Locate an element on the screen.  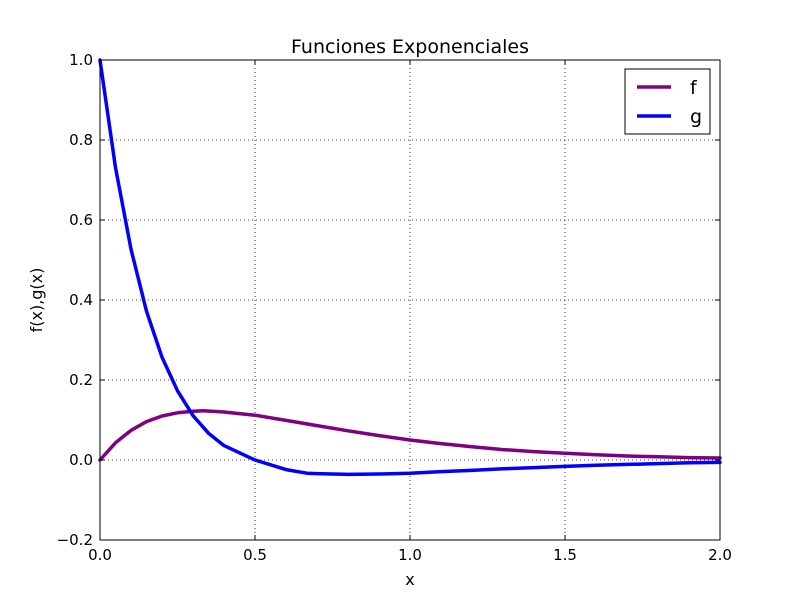
x-tick-label: 2.0 is located at coordinates (720, 555).